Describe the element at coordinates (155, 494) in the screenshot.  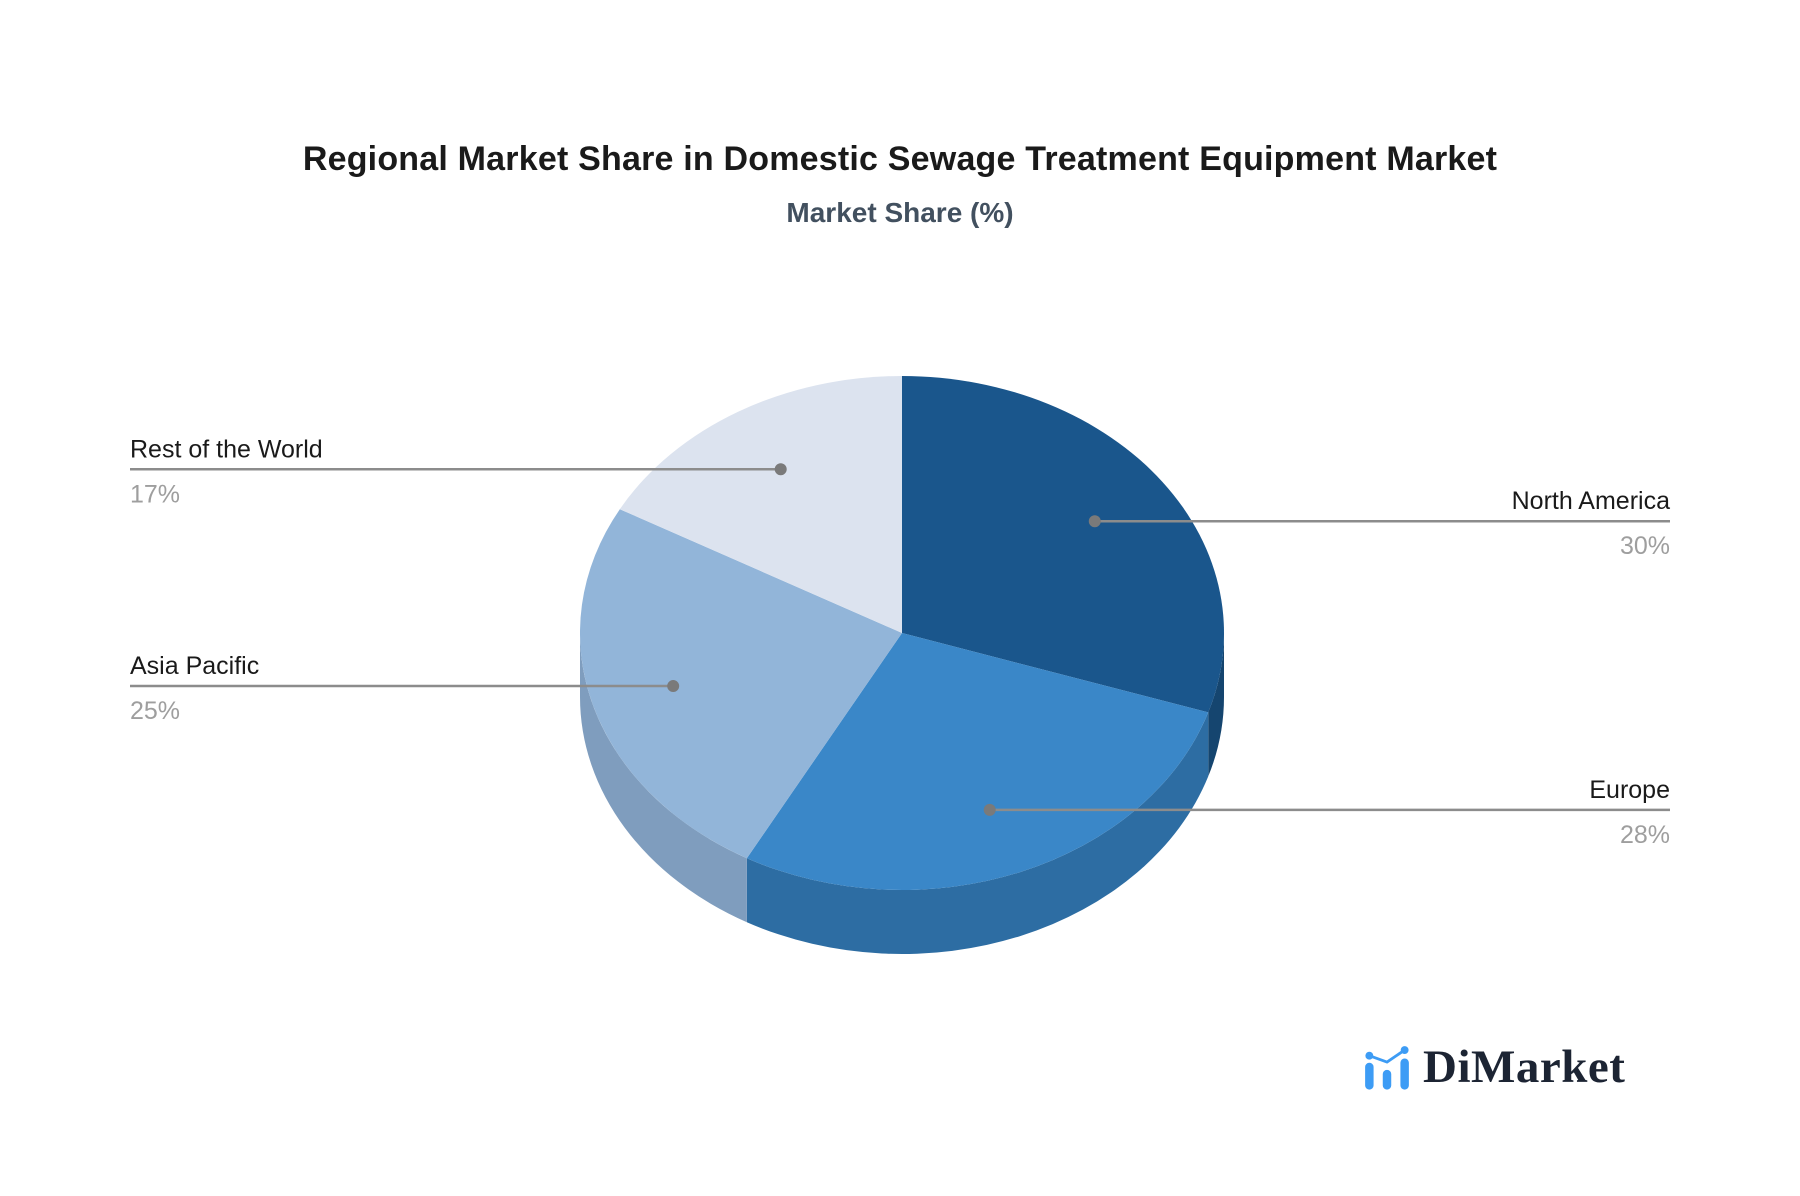
I see `slice-value-rest-of-the-world: 17%` at that location.